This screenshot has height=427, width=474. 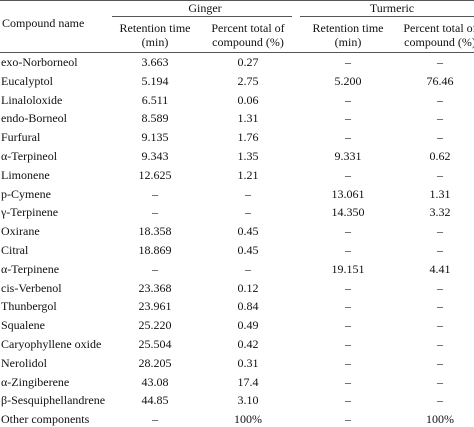 What do you see at coordinates (31, 287) in the screenshot?
I see `compound-name: cis-Verbenol` at bounding box center [31, 287].